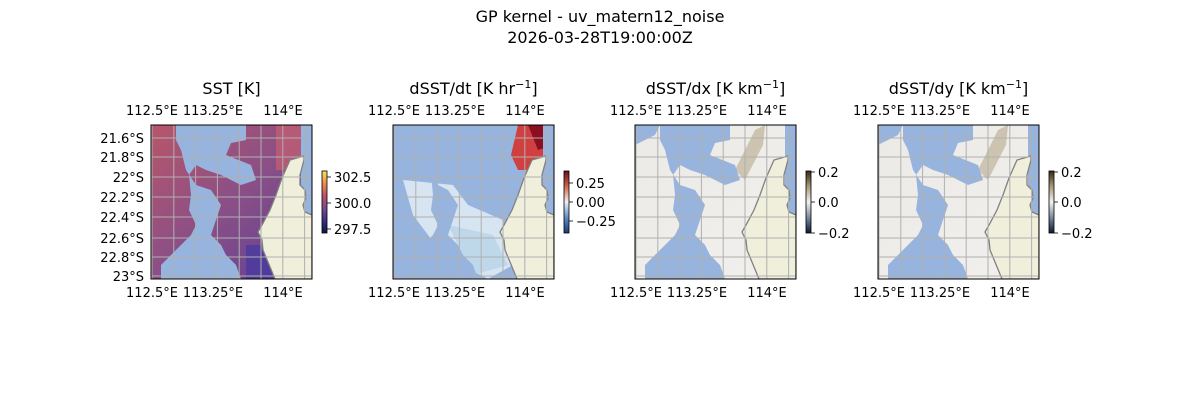 This screenshot has width=1200, height=404. Describe the element at coordinates (352, 178) in the screenshot. I see `colorbar-tick-label: 302.5` at that location.